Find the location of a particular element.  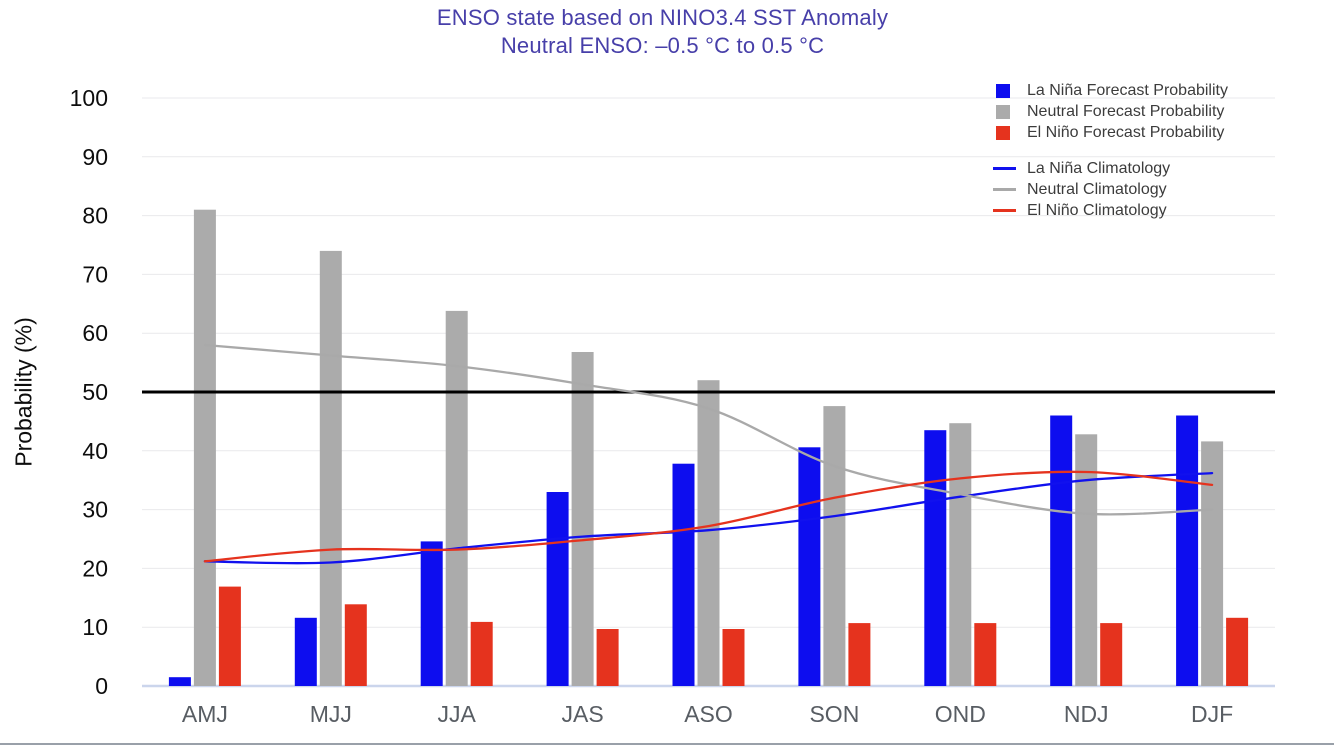

legend-item-line: La Niña Climatology is located at coordinates (1106, 168).